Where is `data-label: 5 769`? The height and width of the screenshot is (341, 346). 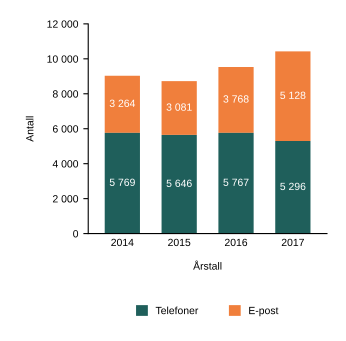
data-label: 5 769 is located at coordinates (122, 182).